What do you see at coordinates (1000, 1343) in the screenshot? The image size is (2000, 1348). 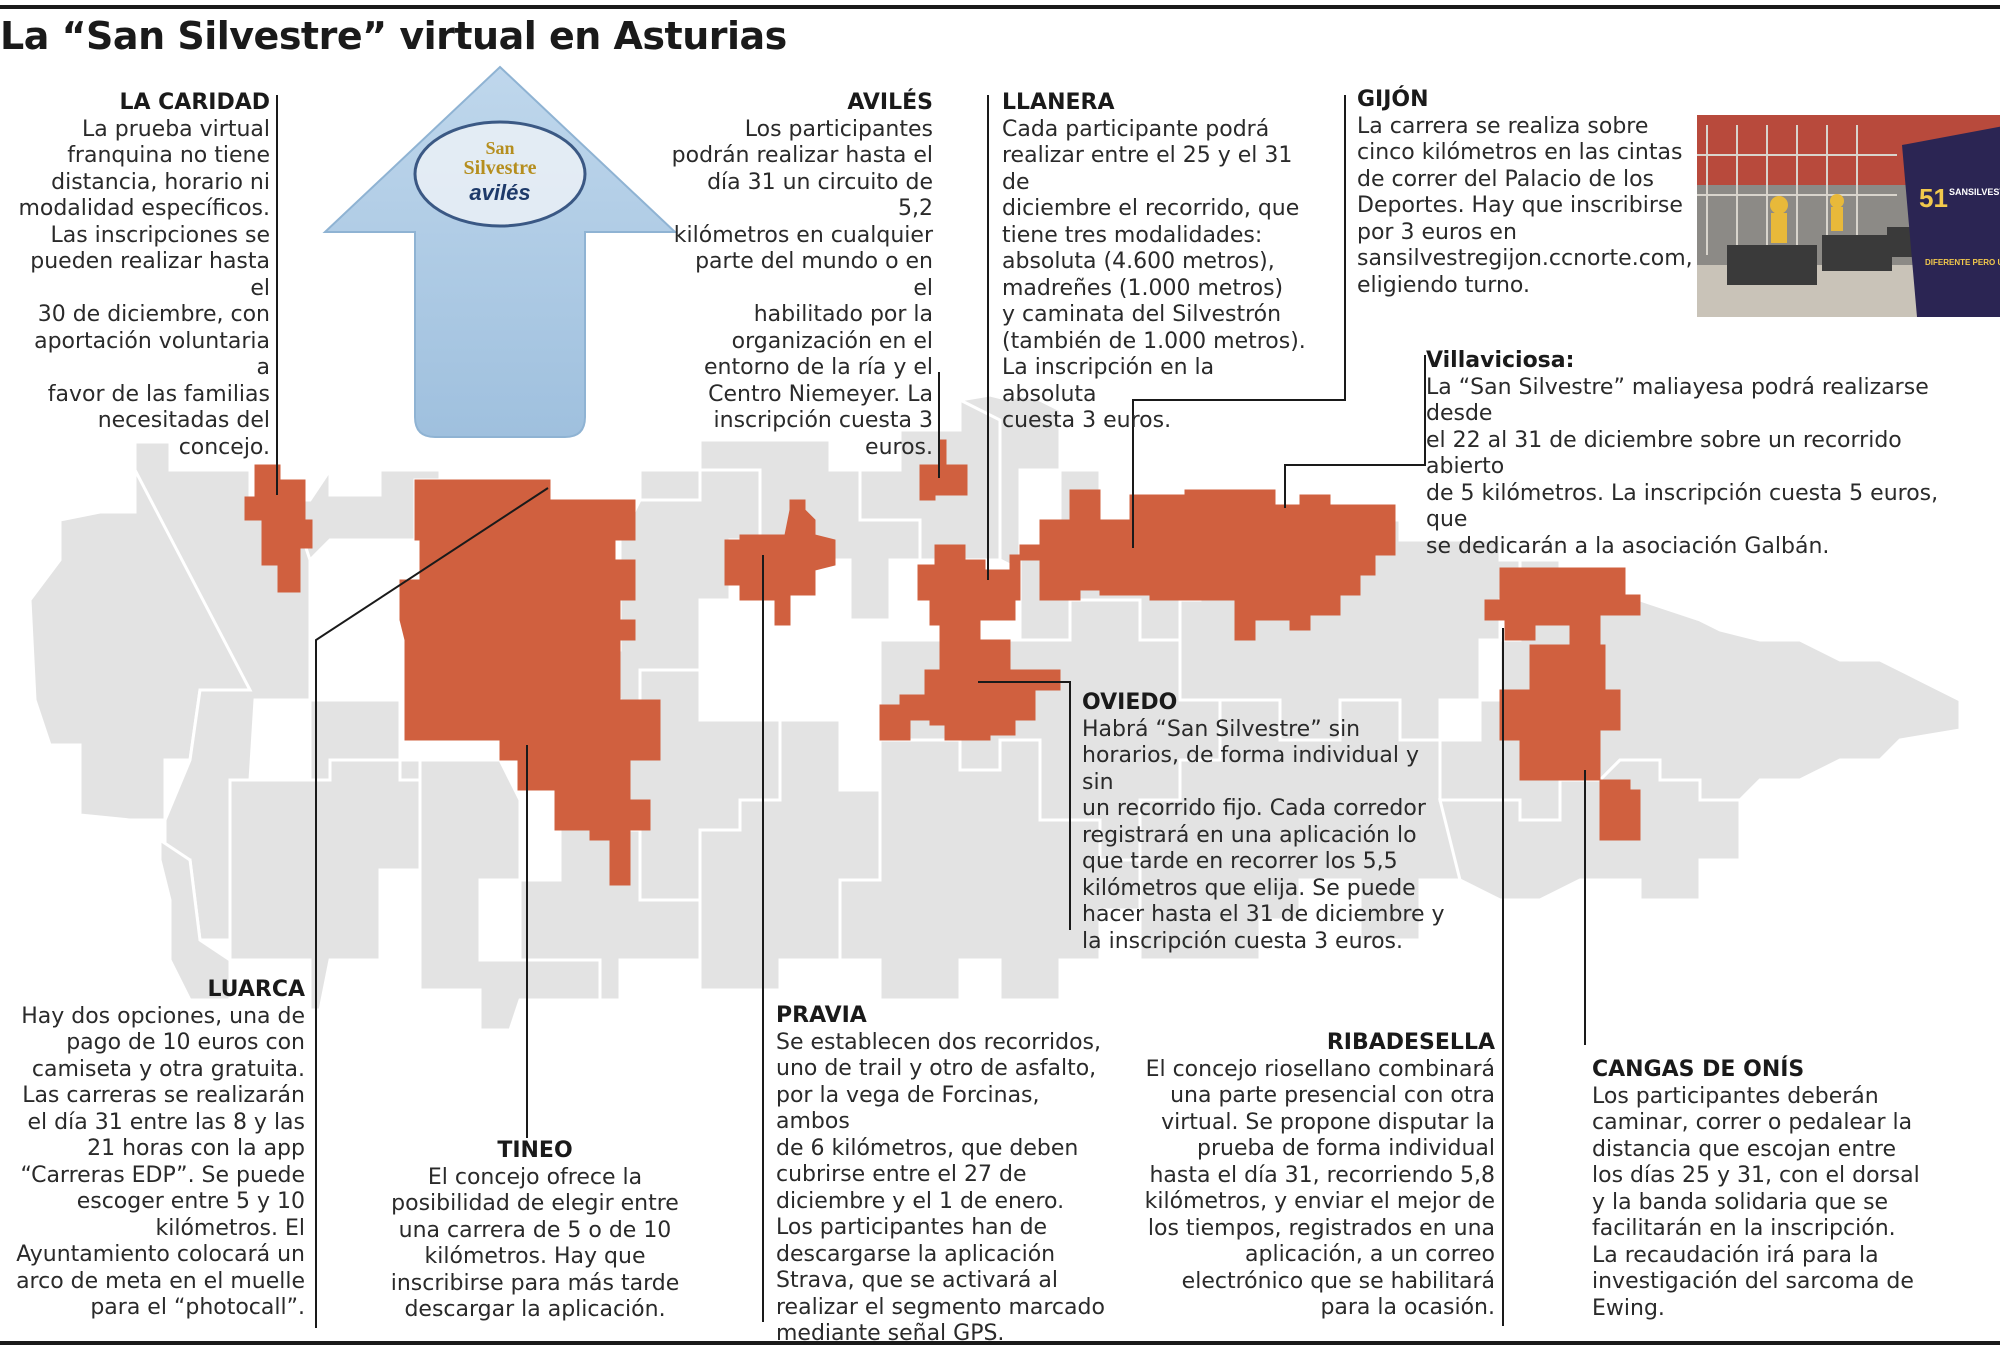 I see `bottom-rule` at bounding box center [1000, 1343].